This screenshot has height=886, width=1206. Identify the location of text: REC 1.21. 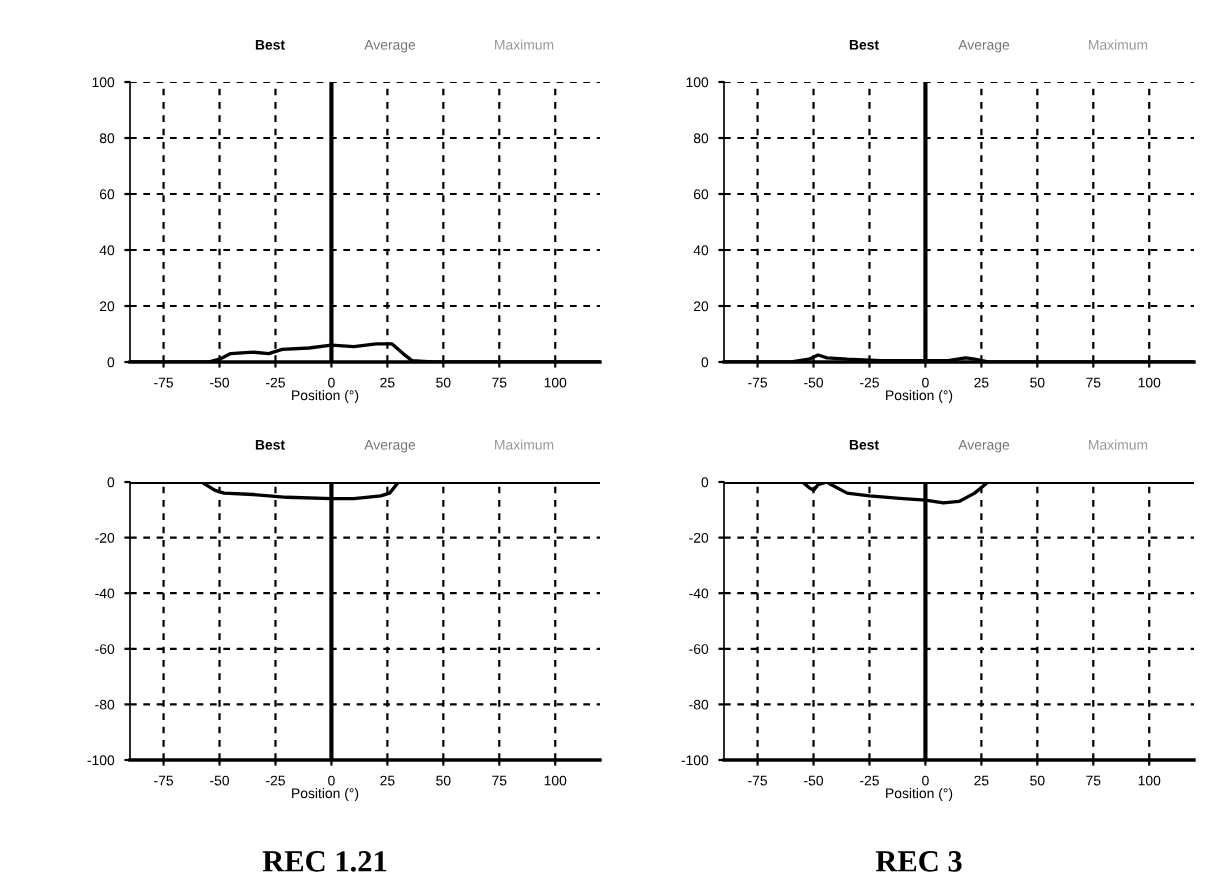
(324, 861).